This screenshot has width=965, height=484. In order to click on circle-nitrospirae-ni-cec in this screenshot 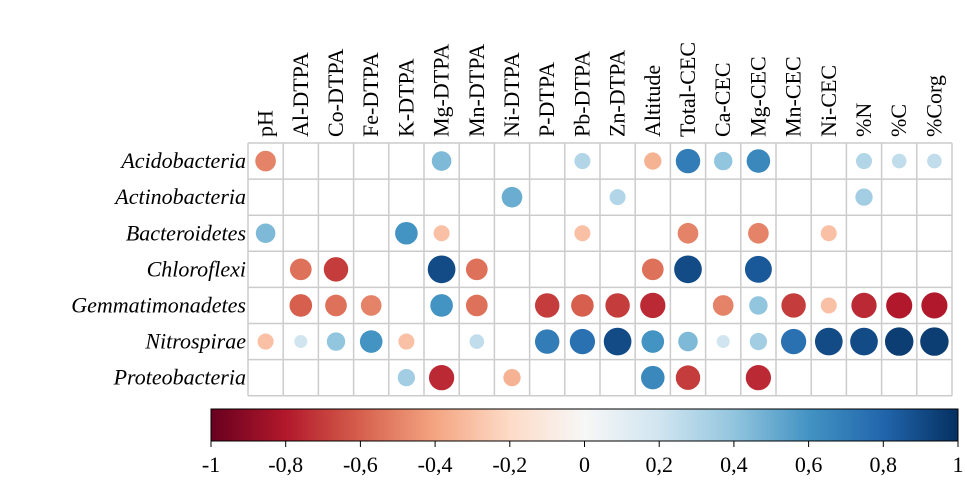, I will do `click(828, 341)`.